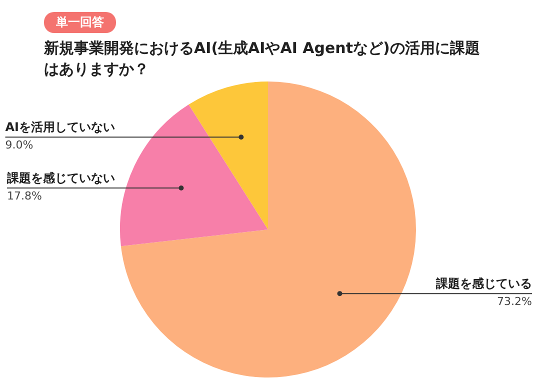  Describe the element at coordinates (80, 22) in the screenshot. I see `text: 単一回答` at that location.